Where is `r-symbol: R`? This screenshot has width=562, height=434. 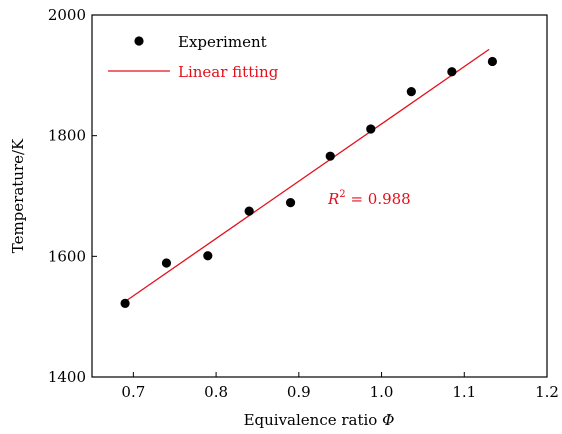 r-symbol: R is located at coordinates (333, 199).